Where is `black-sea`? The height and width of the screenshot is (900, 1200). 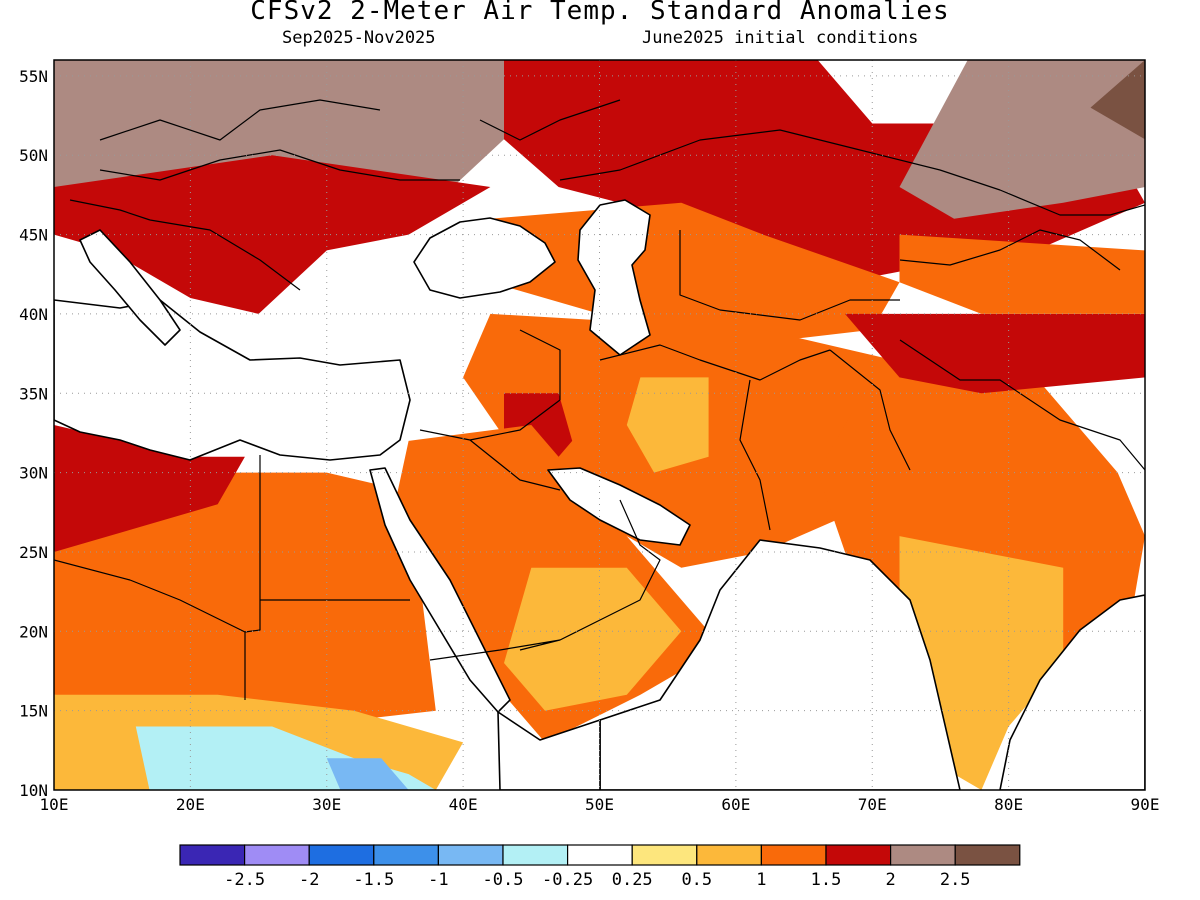 black-sea is located at coordinates (484, 258).